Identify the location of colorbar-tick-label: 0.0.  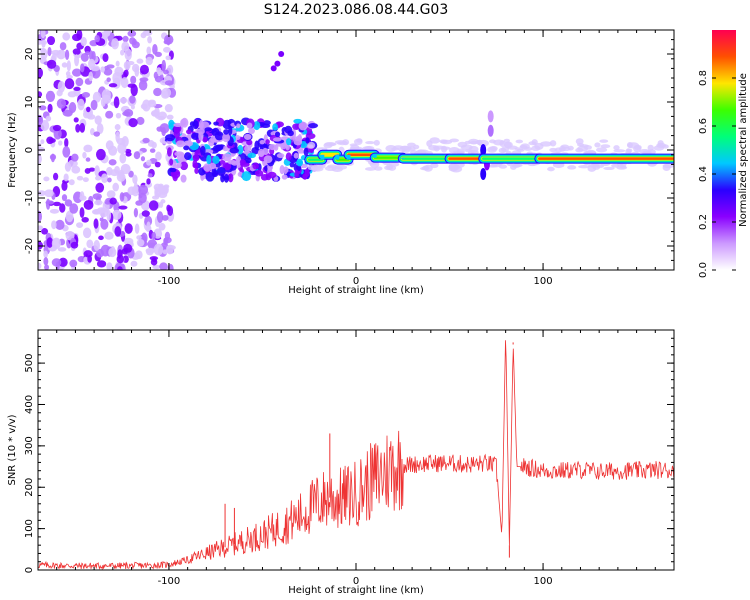
(703, 270).